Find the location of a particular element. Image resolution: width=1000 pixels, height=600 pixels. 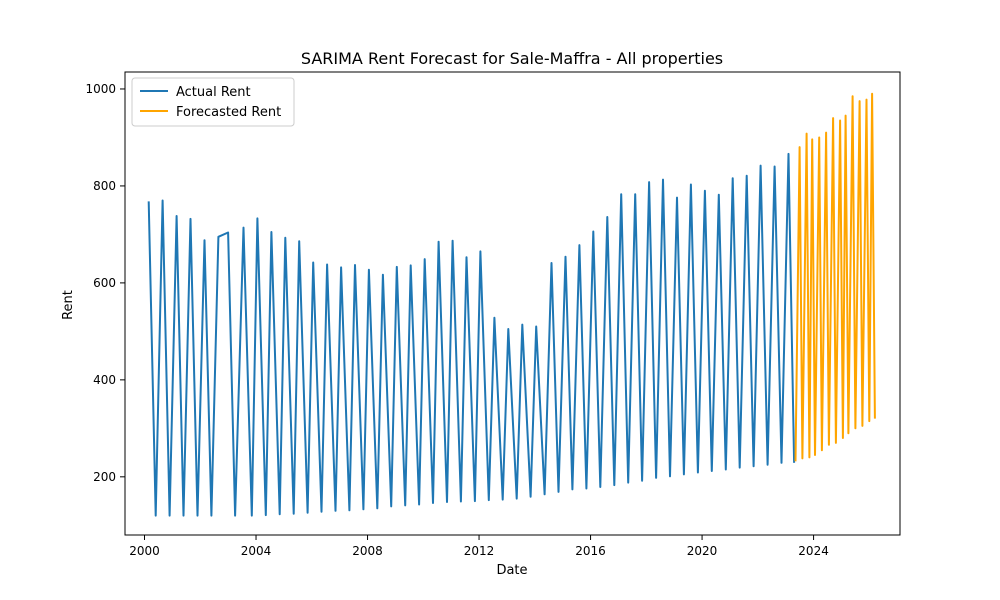

y-tick-label: 800 is located at coordinates (104, 186).